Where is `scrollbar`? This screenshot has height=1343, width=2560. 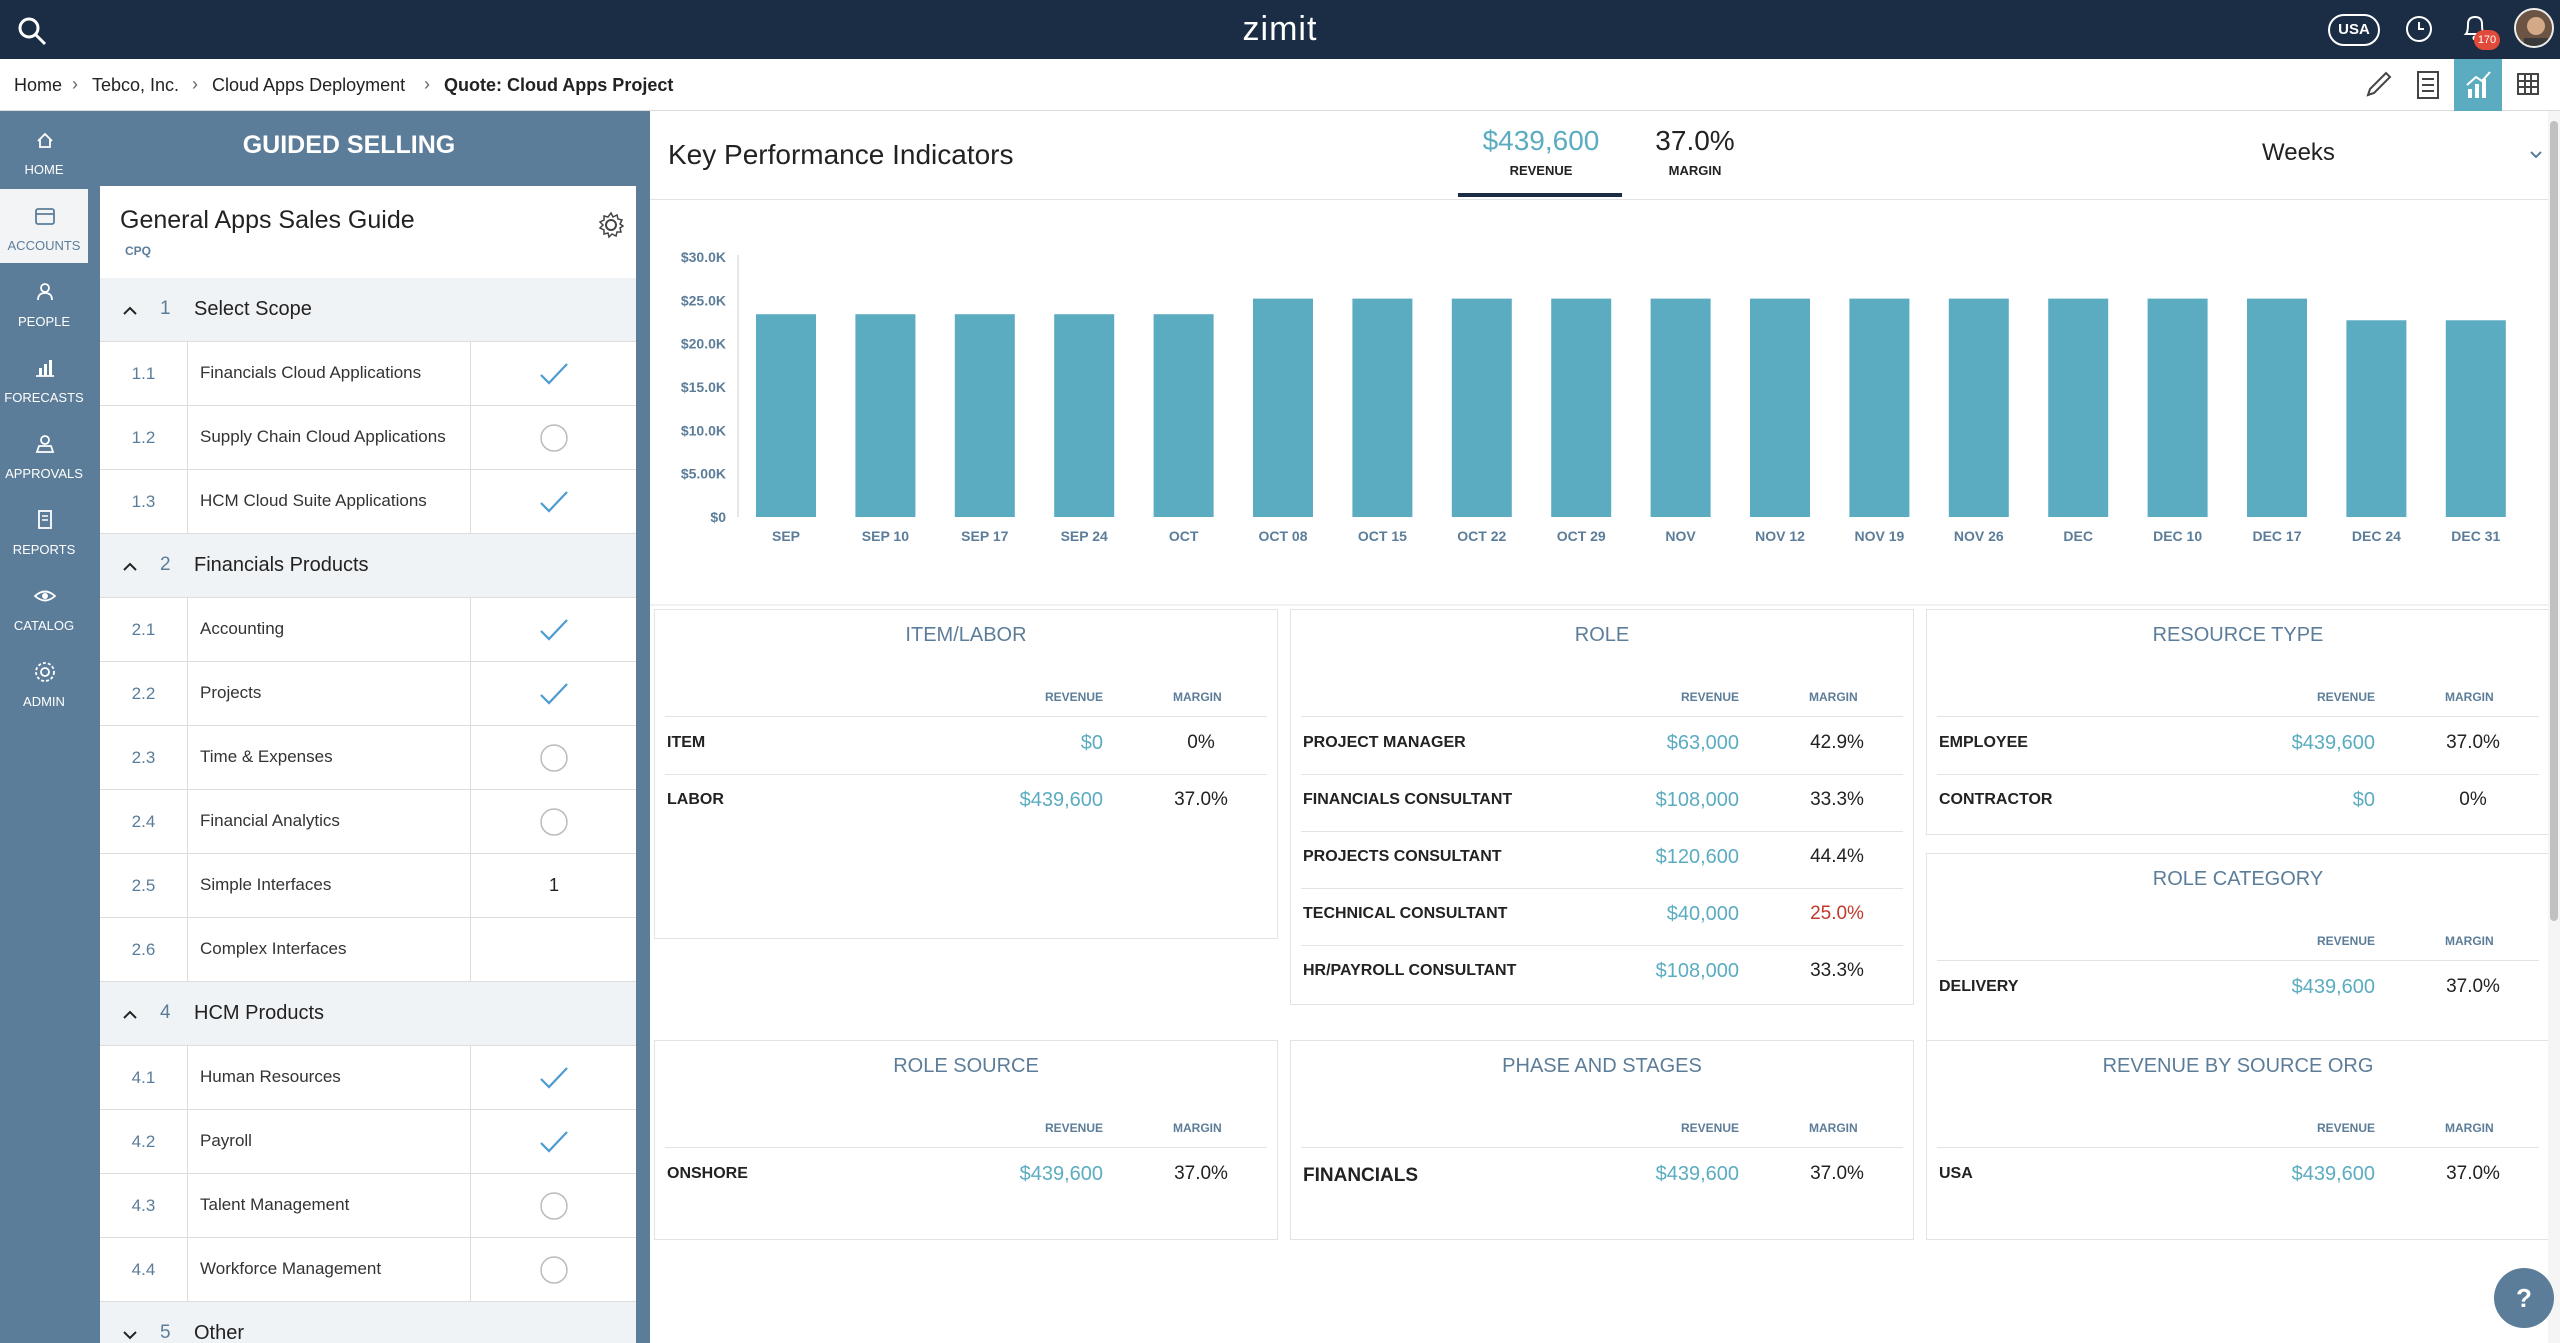 scrollbar is located at coordinates (2554, 727).